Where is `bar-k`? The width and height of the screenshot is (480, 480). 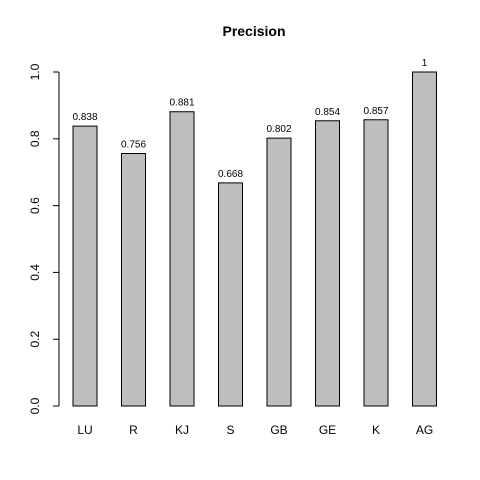
bar-k is located at coordinates (376, 263).